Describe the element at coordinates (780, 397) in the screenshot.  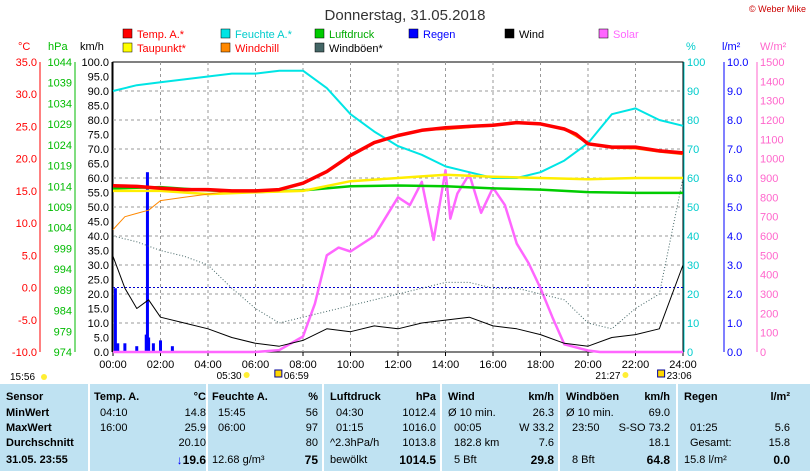
I see `rain-unit: l/m²` at that location.